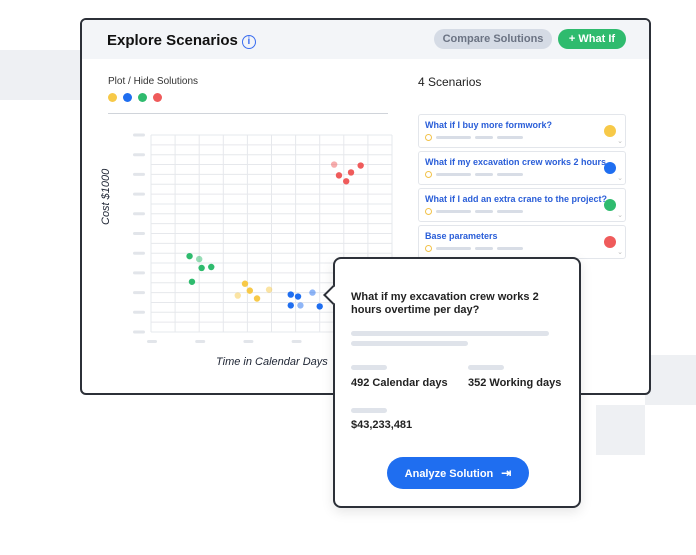 The width and height of the screenshot is (696, 555). What do you see at coordinates (382, 425) in the screenshot?
I see `cost-value: $43,233,481` at bounding box center [382, 425].